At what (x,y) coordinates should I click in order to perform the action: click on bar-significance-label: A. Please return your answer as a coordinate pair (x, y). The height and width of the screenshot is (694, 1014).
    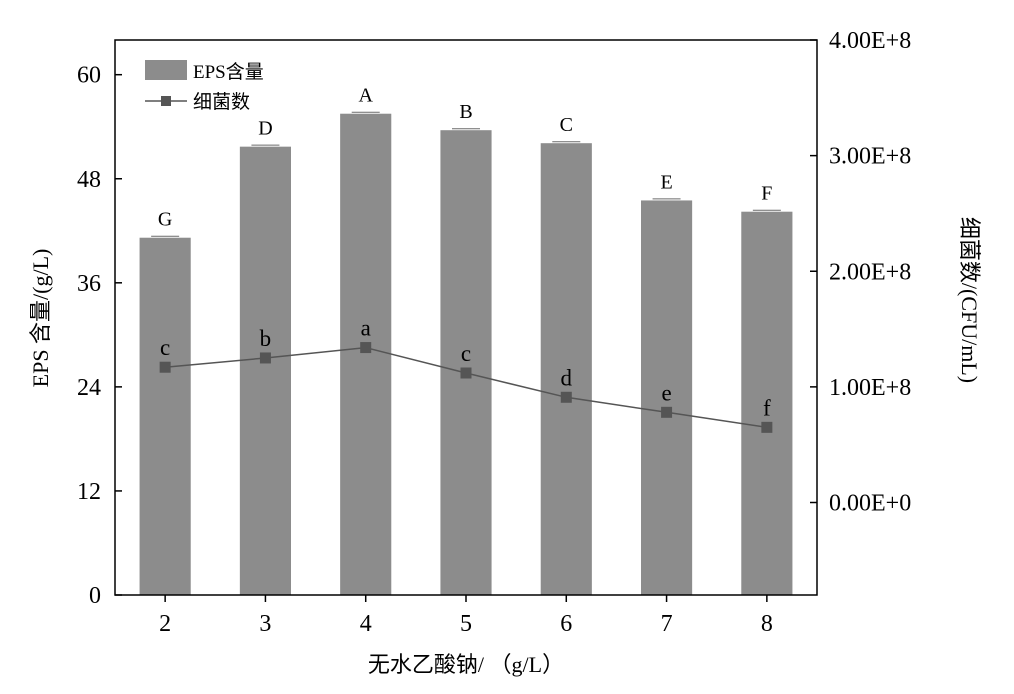
    Looking at the image, I should click on (365, 96).